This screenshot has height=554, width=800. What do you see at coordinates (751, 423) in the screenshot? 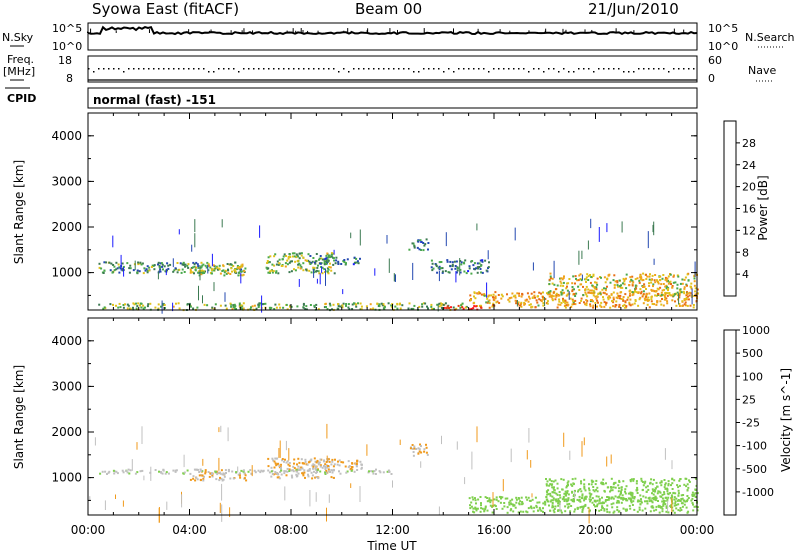
I see `colorbar-tick-label: -25` at bounding box center [751, 423].